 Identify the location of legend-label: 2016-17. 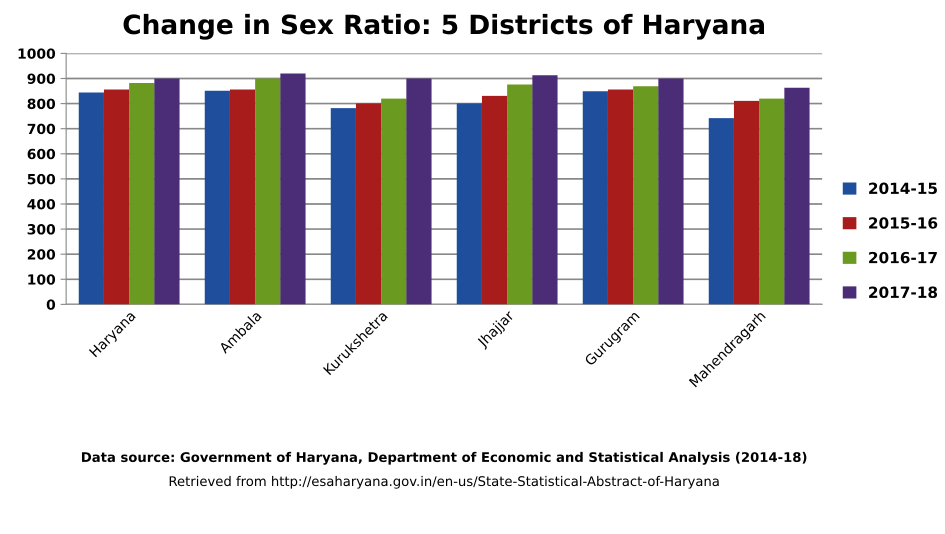
(903, 258).